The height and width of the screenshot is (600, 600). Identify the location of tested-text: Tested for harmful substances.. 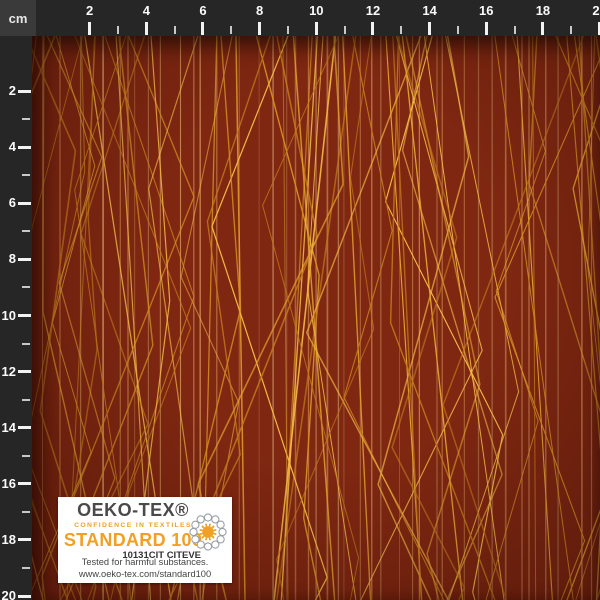
(145, 562).